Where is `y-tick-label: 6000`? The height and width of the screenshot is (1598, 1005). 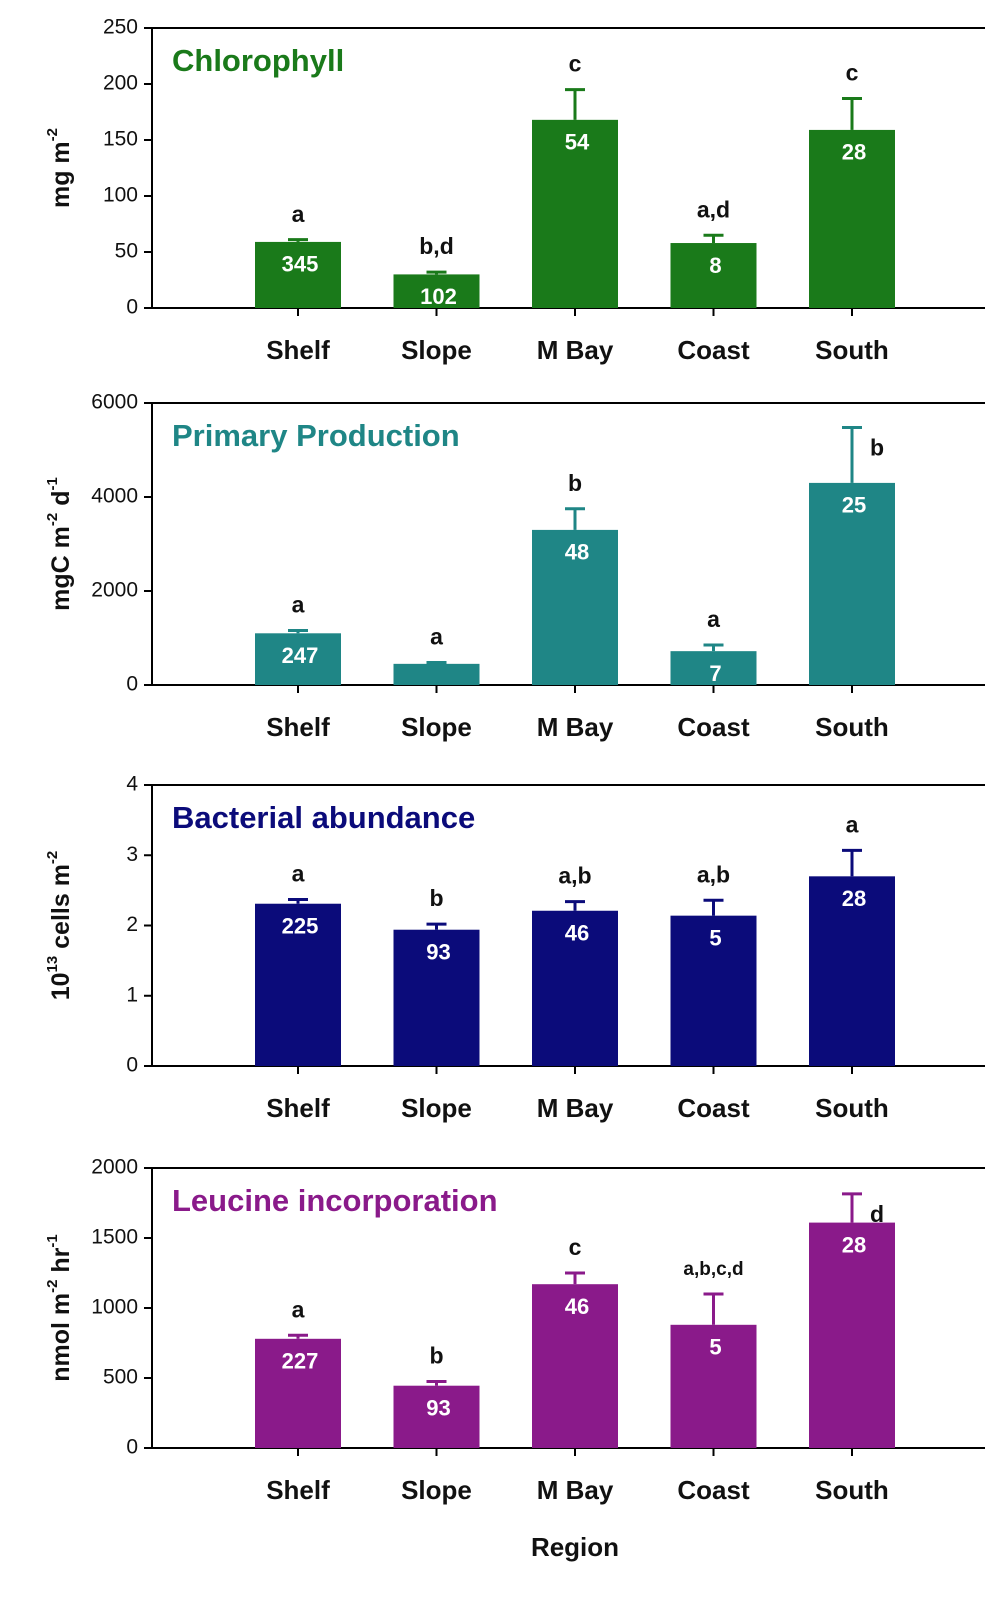 y-tick-label: 6000 is located at coordinates (114, 402).